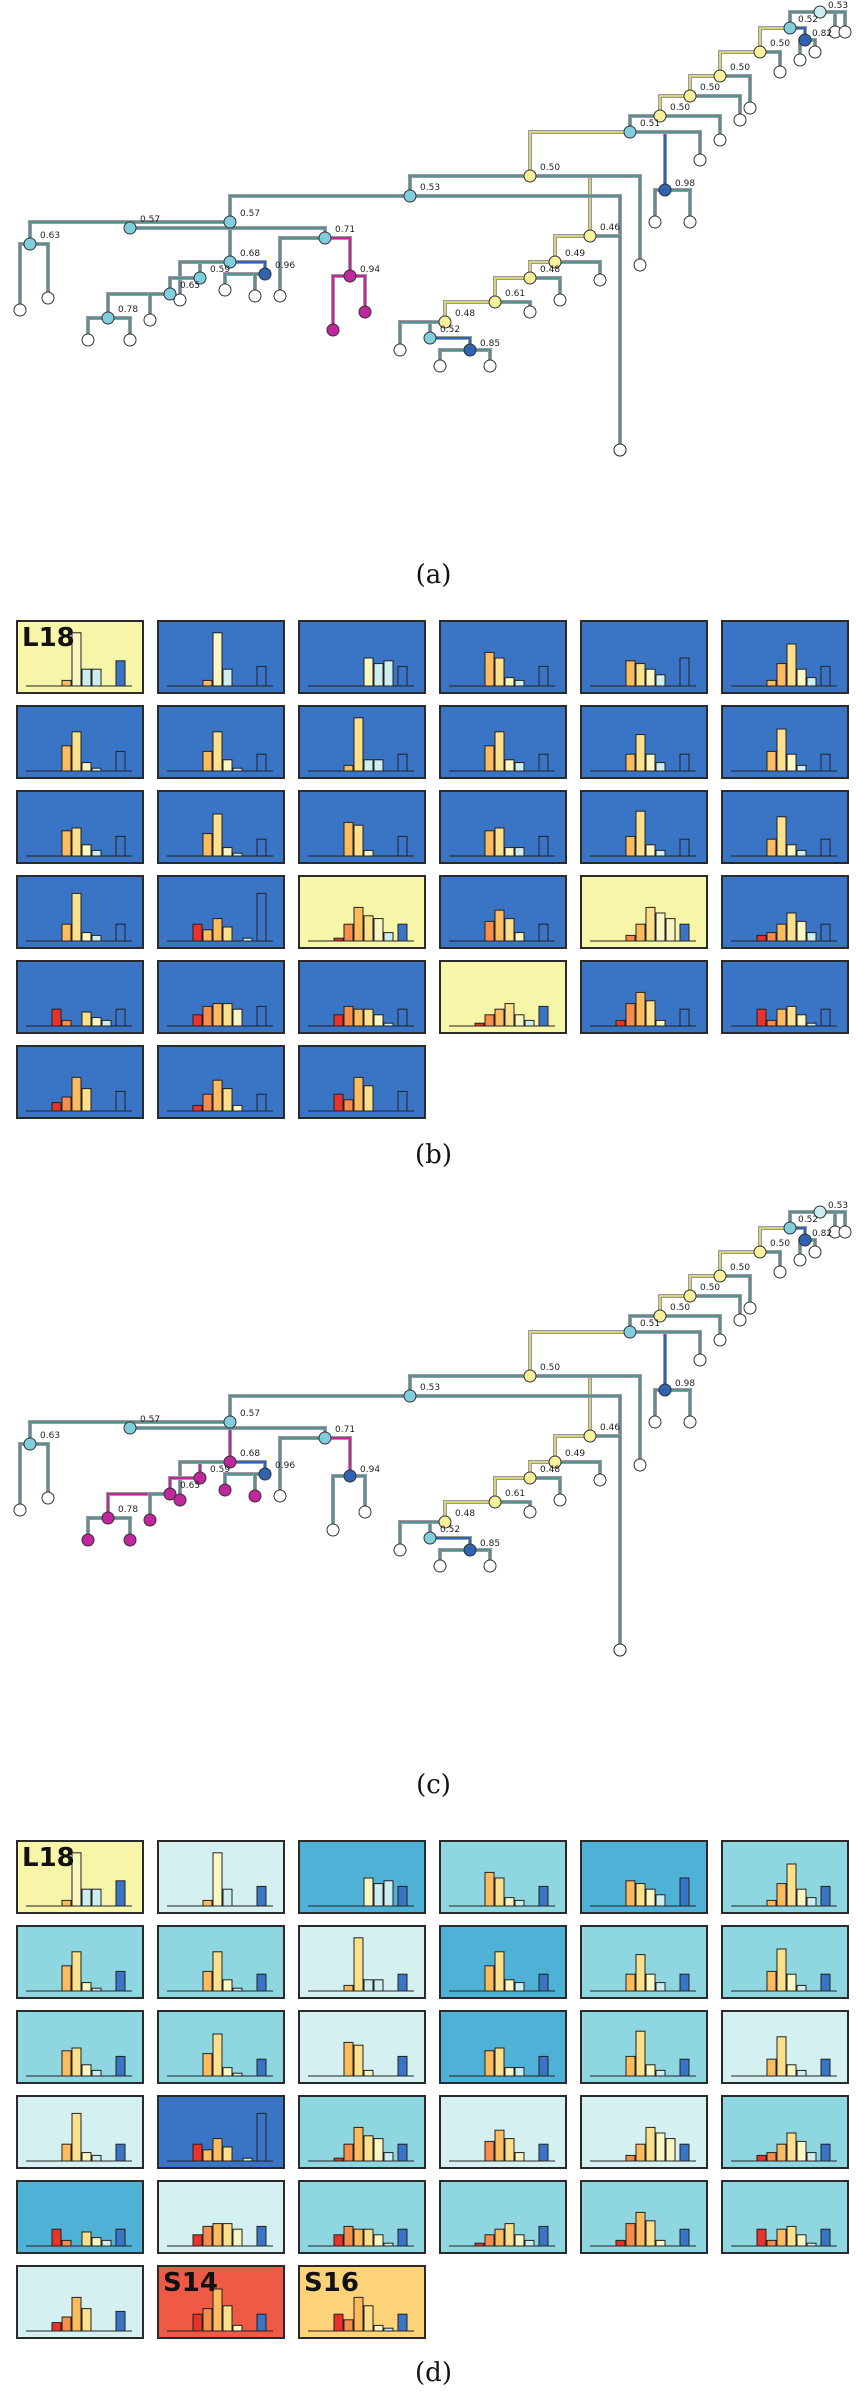  Describe the element at coordinates (50, 236) in the screenshot. I see `tree-confidence-label: 0.63` at that location.